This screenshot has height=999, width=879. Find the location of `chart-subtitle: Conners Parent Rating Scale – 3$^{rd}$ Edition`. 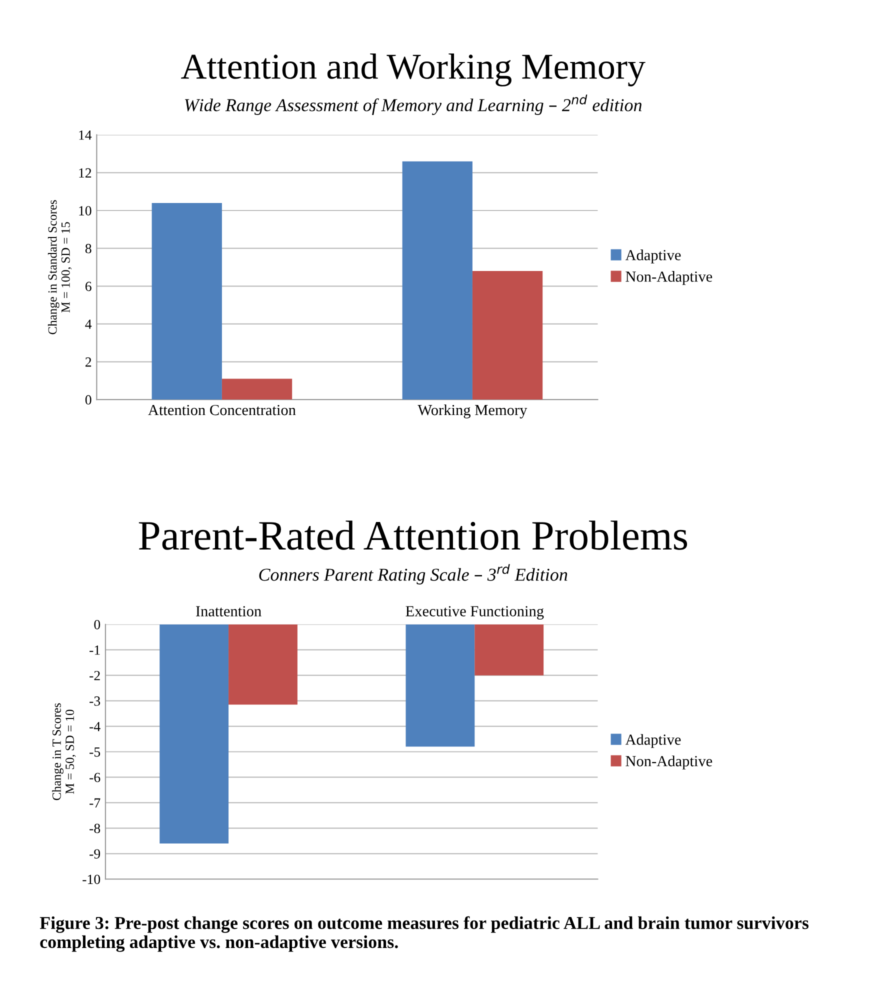

chart-subtitle: Conners Parent Rating Scale – 3$^{rd}$ Edition is located at coordinates (413, 574).